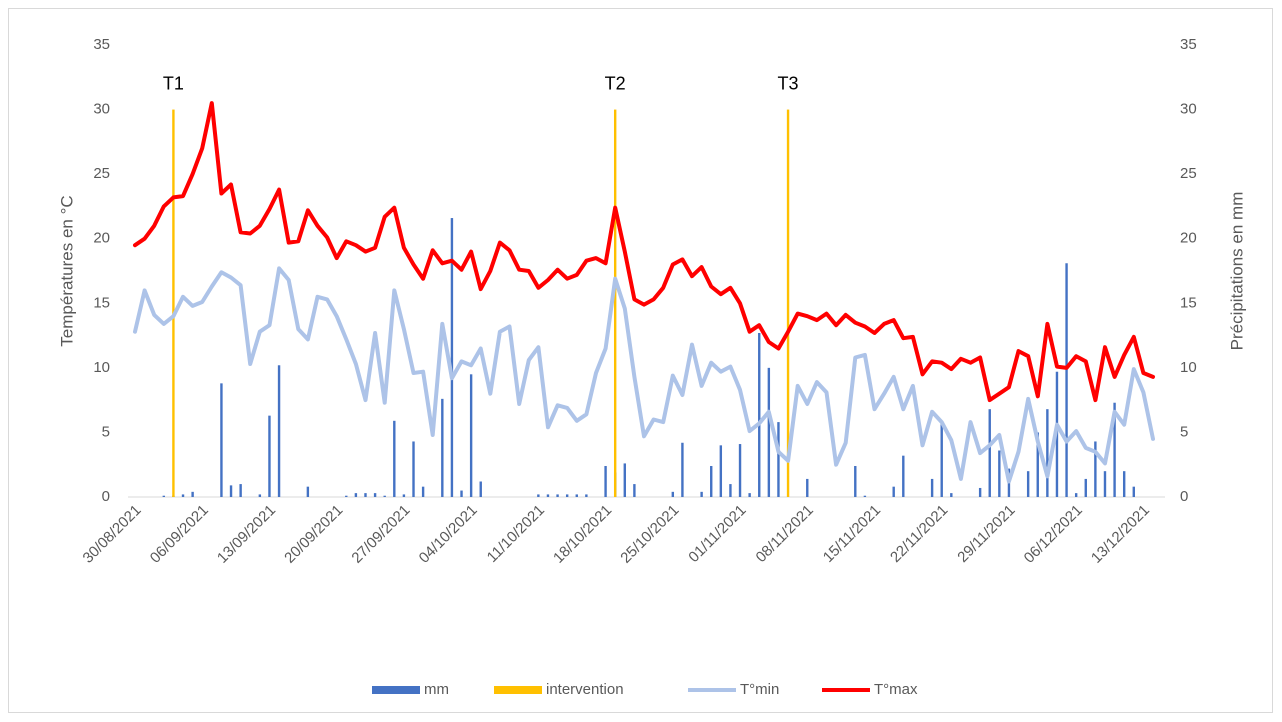 Image resolution: width=1282 pixels, height=722 pixels. What do you see at coordinates (101, 173) in the screenshot?
I see `y-tick-label: 25` at bounding box center [101, 173].